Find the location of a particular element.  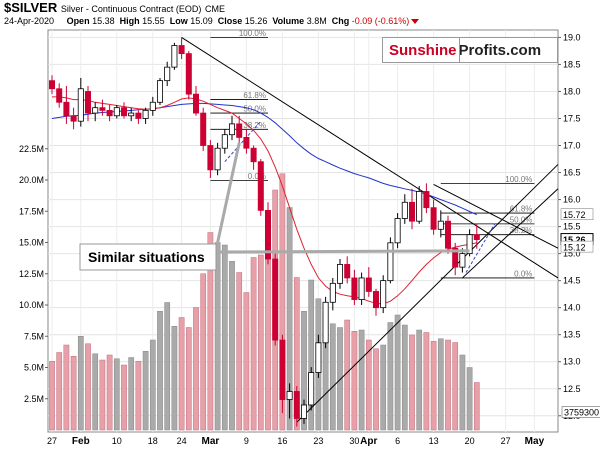

volume-tick-label: 10.0M is located at coordinates (31, 305).